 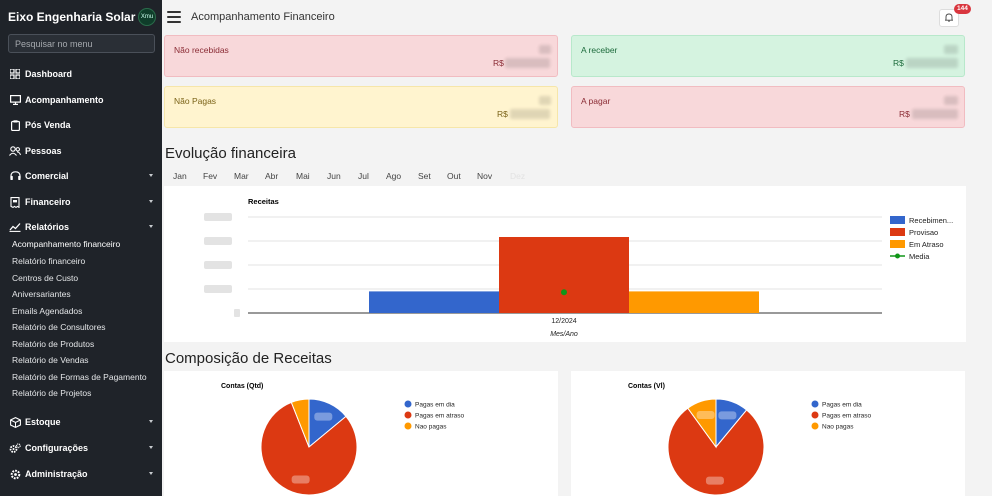 What do you see at coordinates (518, 176) in the screenshot?
I see `tab-month-active: Dez` at bounding box center [518, 176].